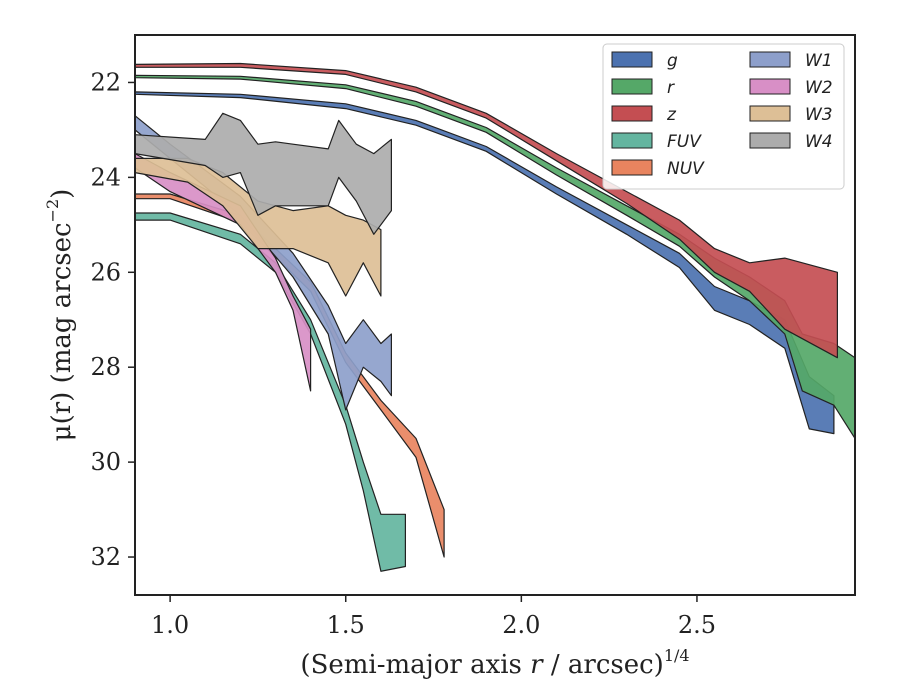  What do you see at coordinates (521, 625) in the screenshot?
I see `x-tick-label: 2.0` at bounding box center [521, 625].